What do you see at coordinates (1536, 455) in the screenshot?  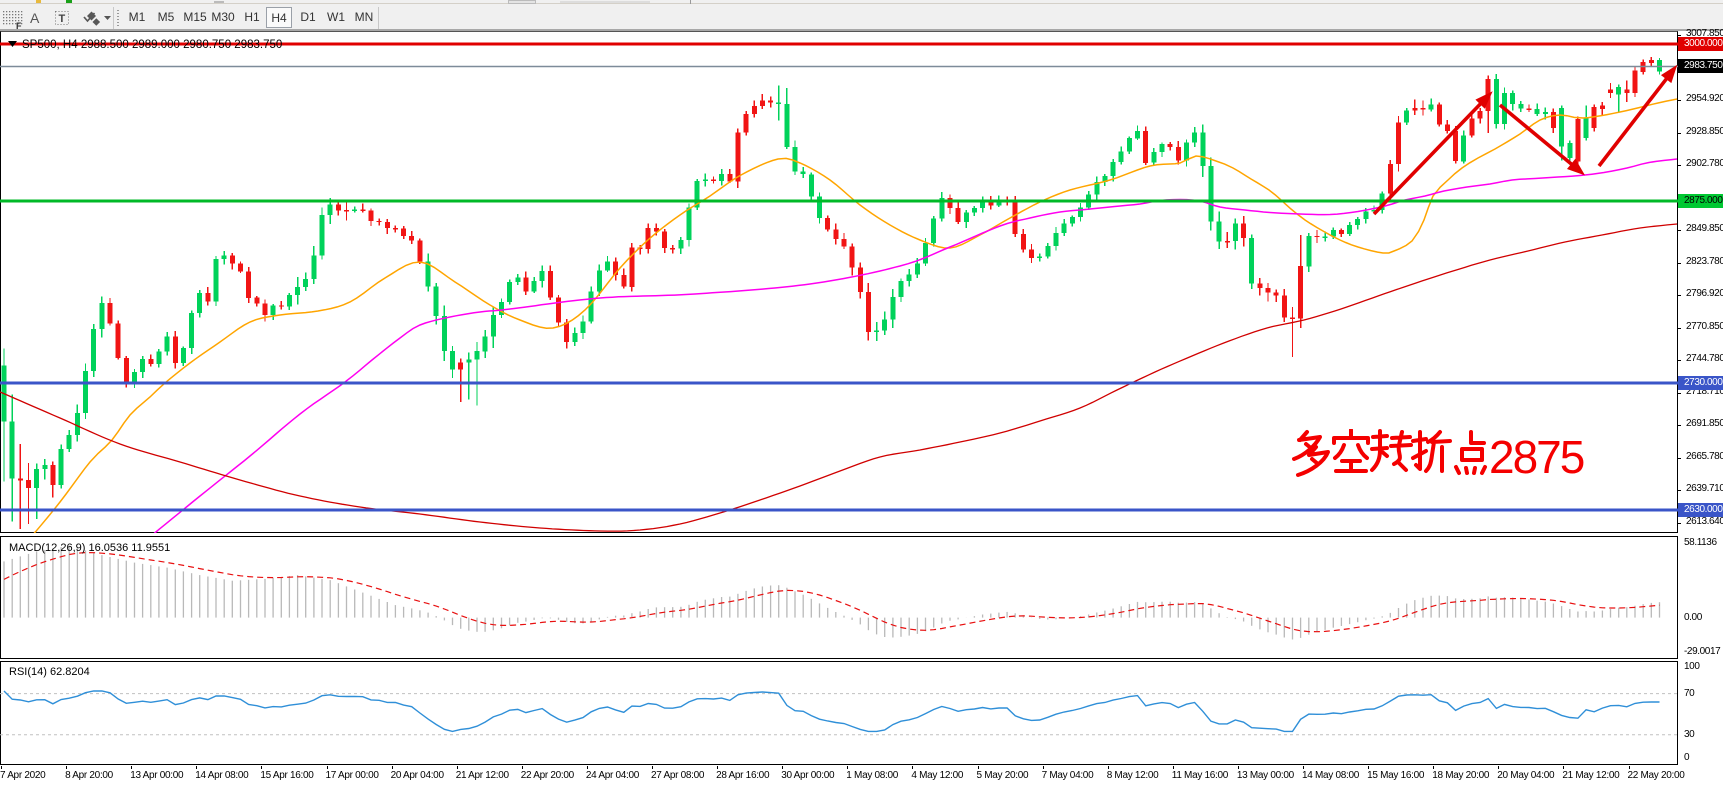 I see `svg-text: 2875` at bounding box center [1536, 455].